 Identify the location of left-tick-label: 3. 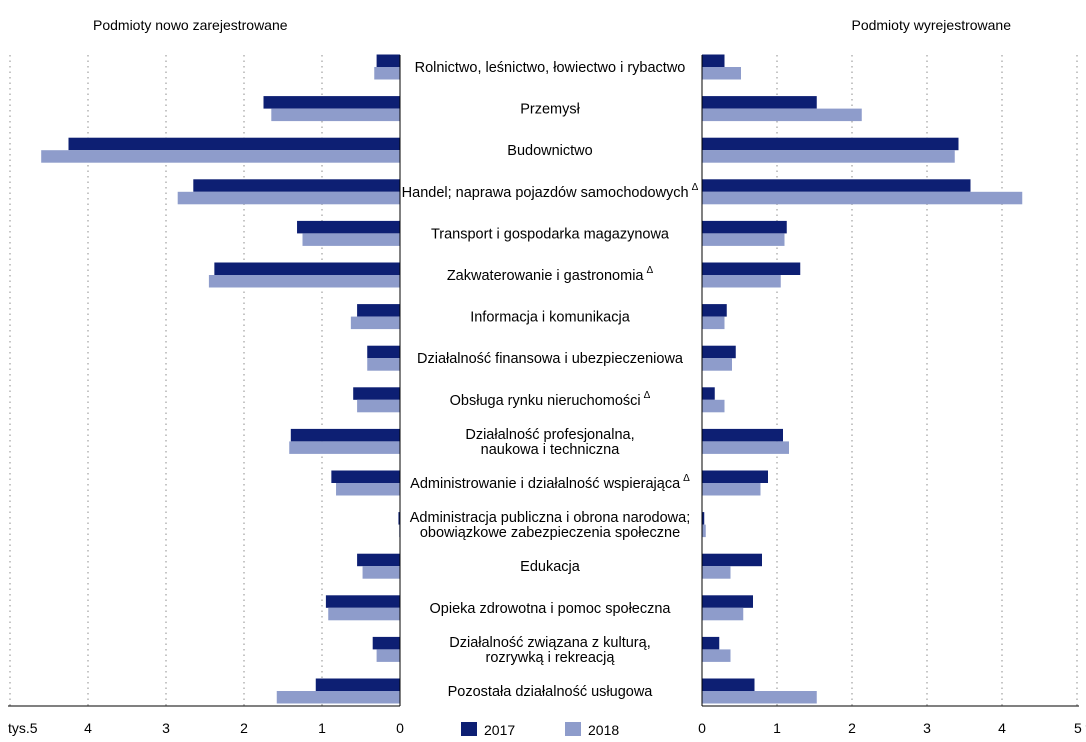
(166, 728).